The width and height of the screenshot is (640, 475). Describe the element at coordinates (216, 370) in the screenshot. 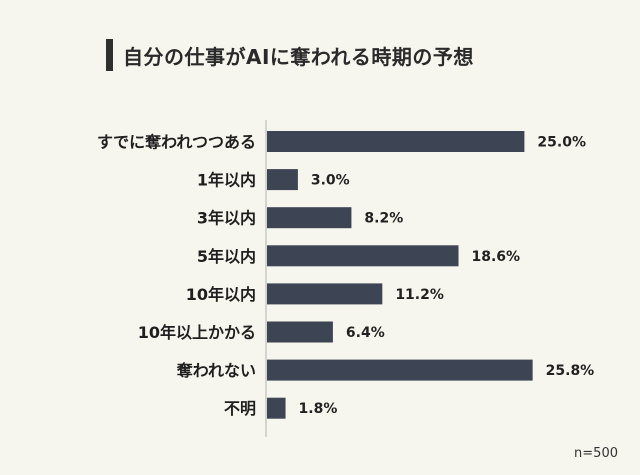

I see `category-label: 奪われない` at that location.